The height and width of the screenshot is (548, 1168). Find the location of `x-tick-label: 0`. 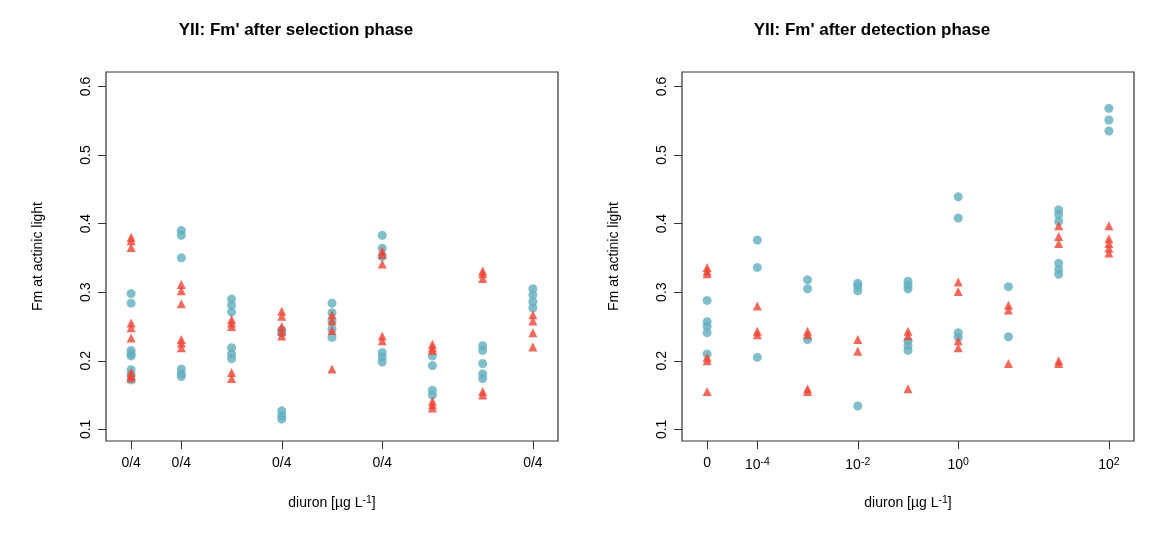

x-tick-label: 0 is located at coordinates (707, 462).